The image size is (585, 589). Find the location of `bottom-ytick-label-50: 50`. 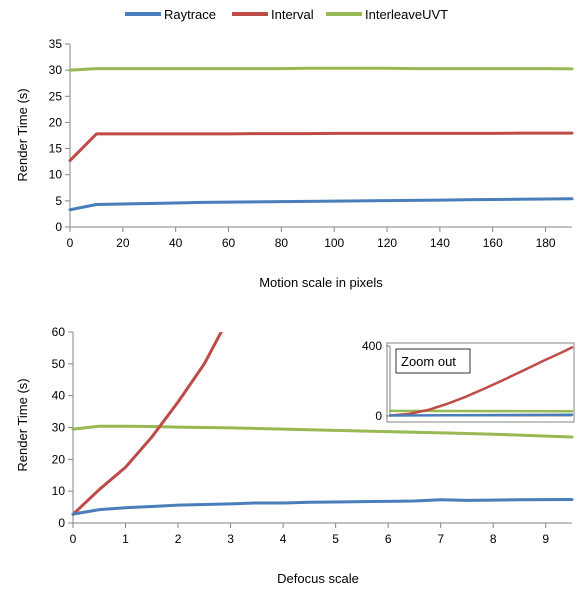

bottom-ytick-label-50: 50 is located at coordinates (59, 364).